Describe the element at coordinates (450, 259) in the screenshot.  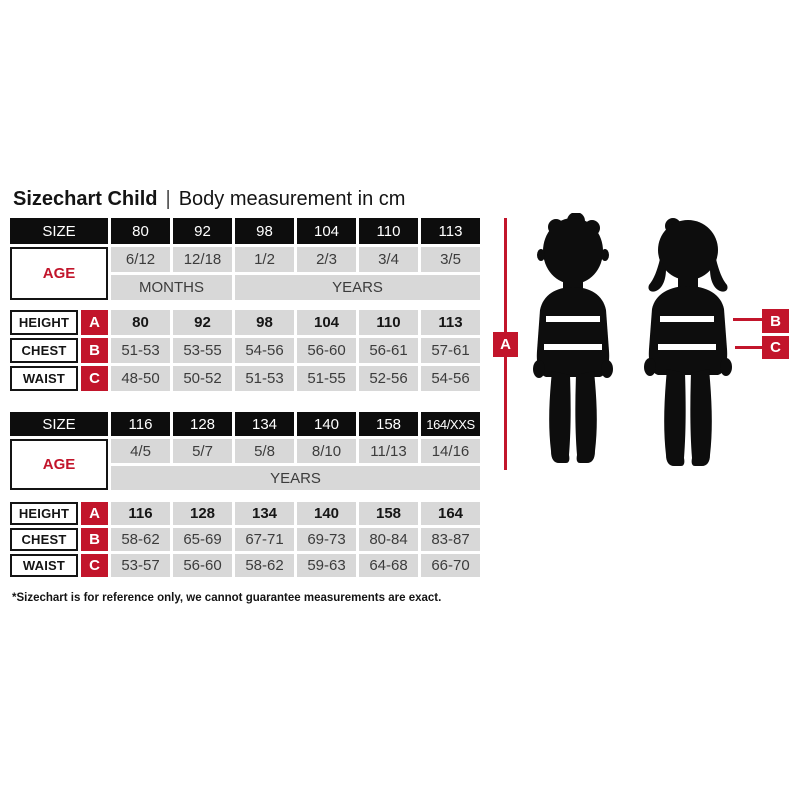
I see `age-cell: 3/5` at that location.